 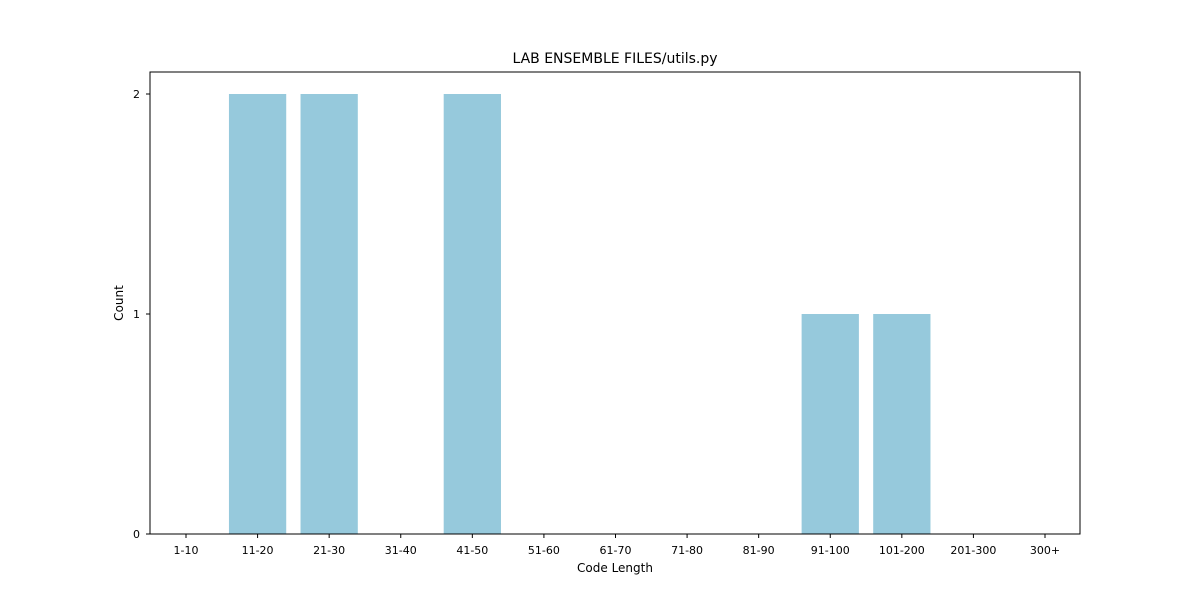 What do you see at coordinates (687, 550) in the screenshot?
I see `x-tick-label: 71-80` at bounding box center [687, 550].